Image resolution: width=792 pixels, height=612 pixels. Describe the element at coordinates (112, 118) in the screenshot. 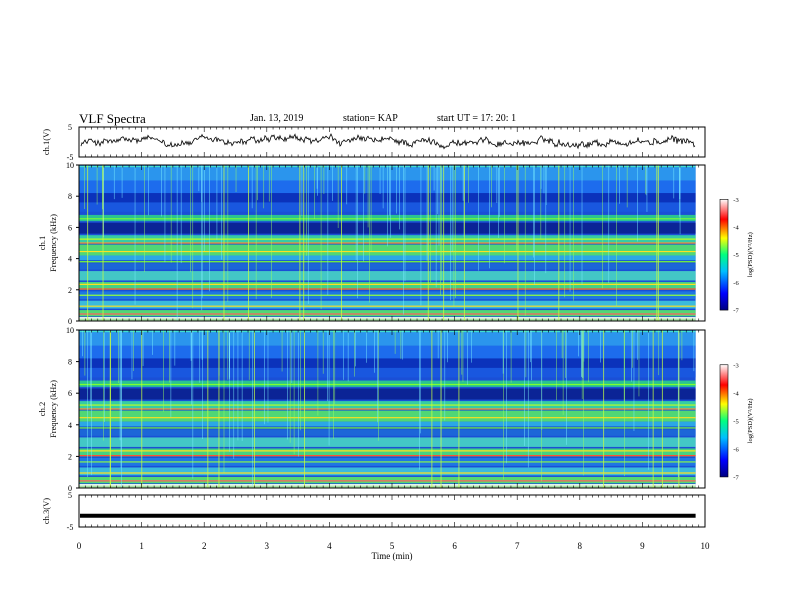

I see `chart-title: VLF Spectra` at that location.